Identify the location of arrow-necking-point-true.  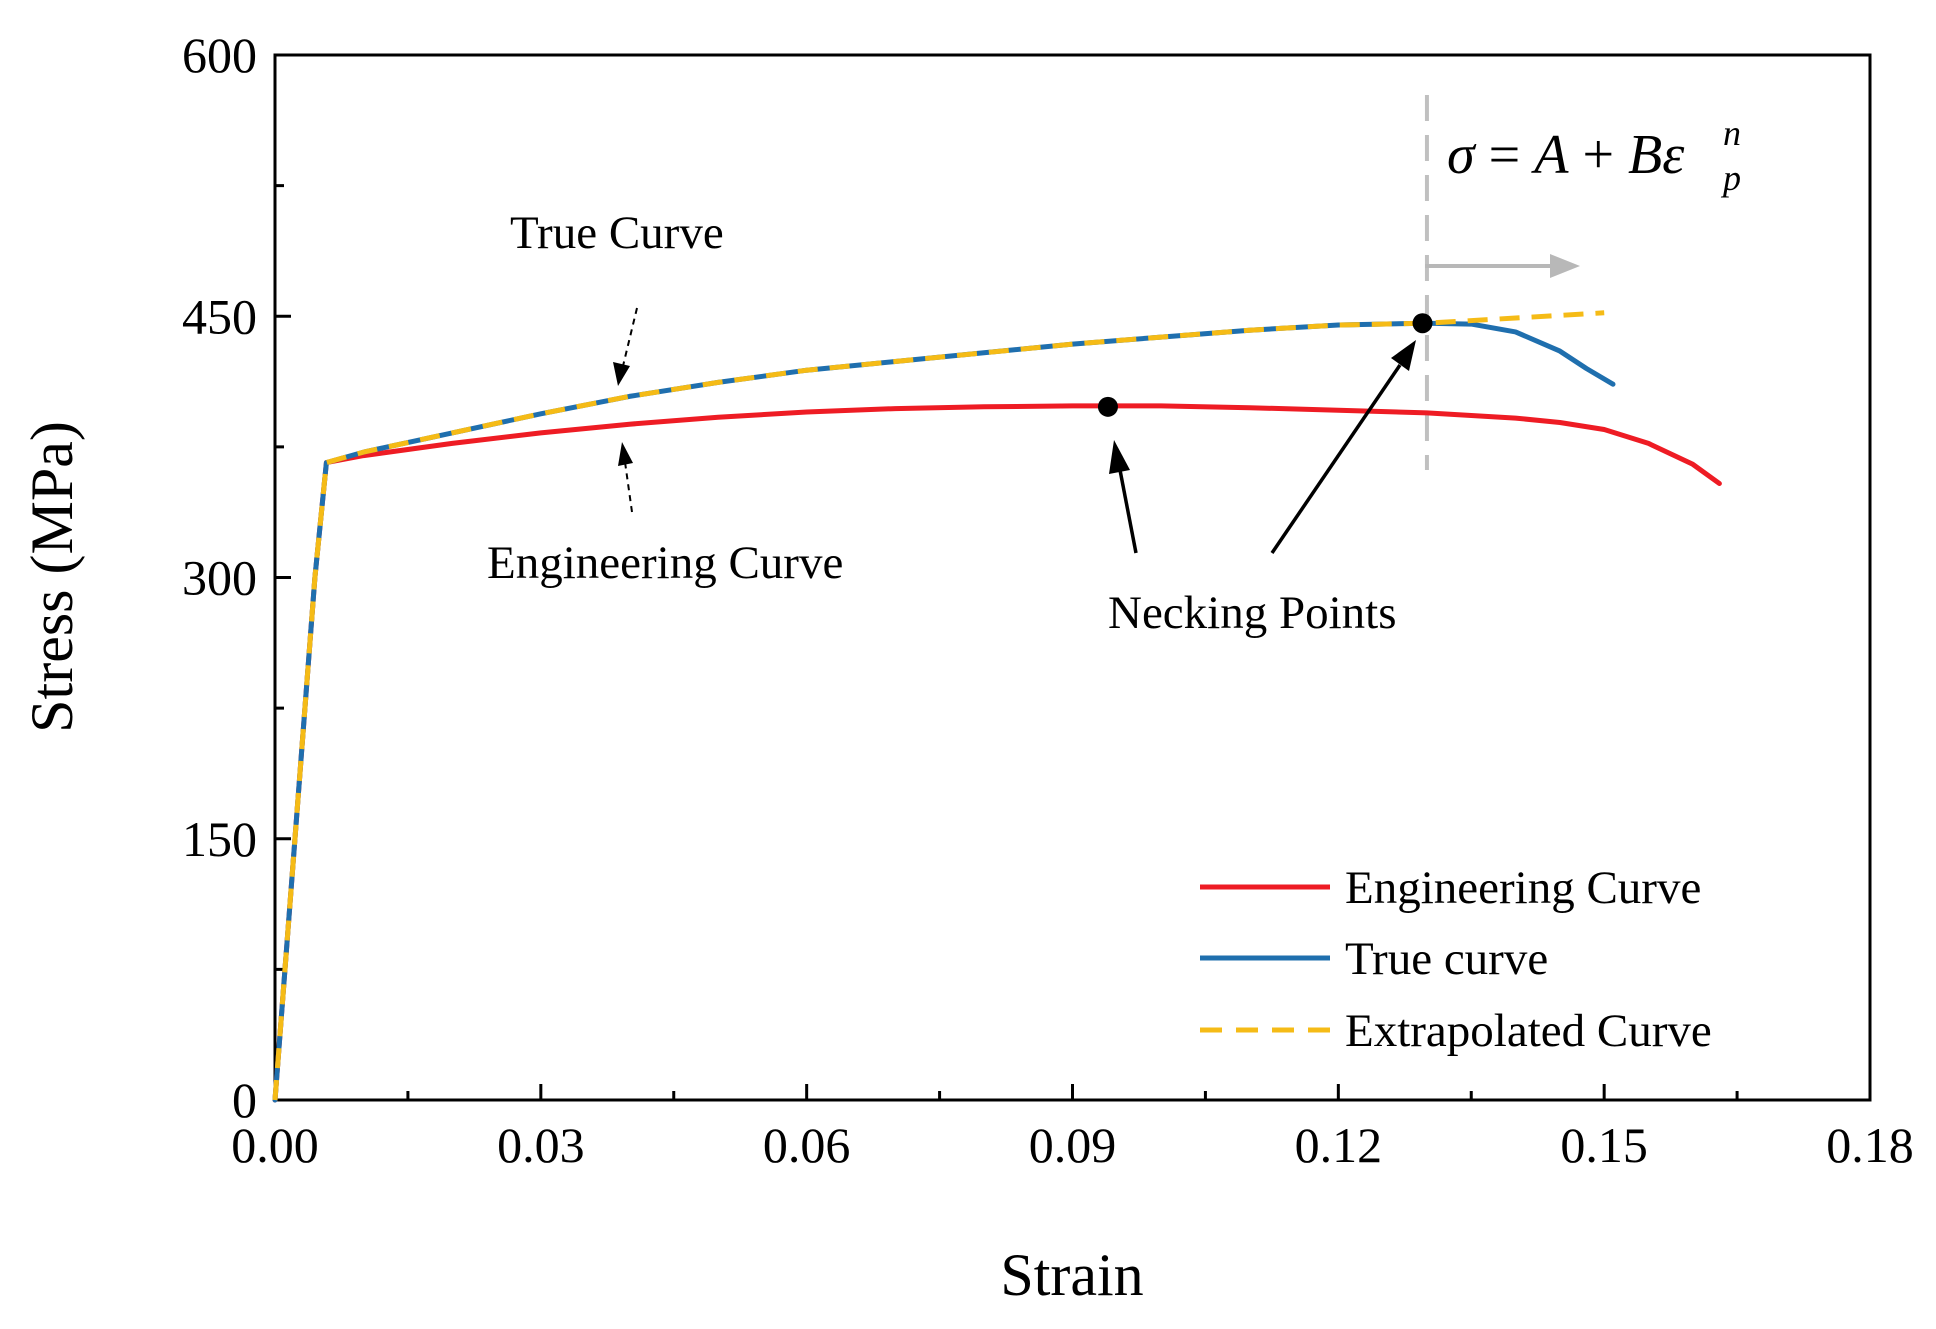
(1343, 447).